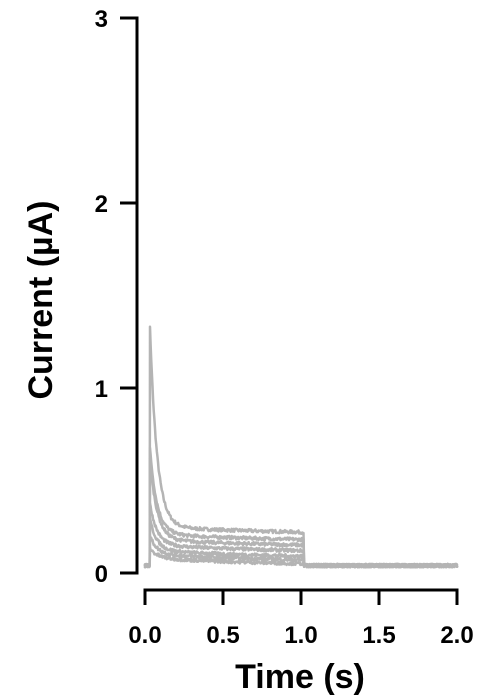  Describe the element at coordinates (378, 635) in the screenshot. I see `x-tick-label: 1.5` at that location.